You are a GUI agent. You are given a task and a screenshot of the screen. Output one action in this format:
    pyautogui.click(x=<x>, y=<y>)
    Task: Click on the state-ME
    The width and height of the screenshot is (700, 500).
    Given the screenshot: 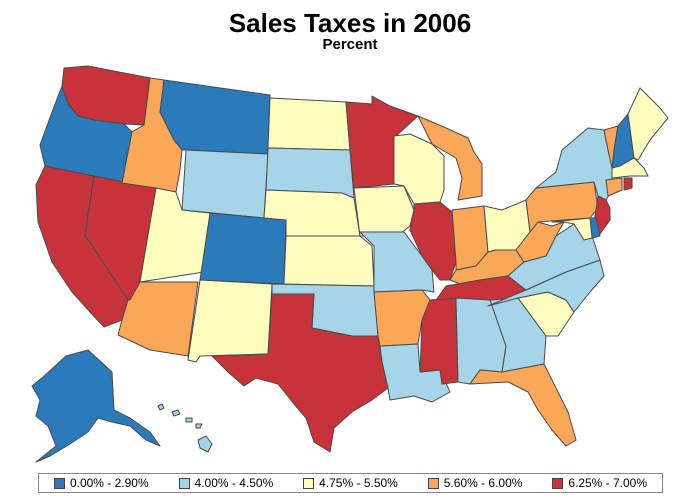 What is the action you would take?
    pyautogui.click(x=648, y=124)
    